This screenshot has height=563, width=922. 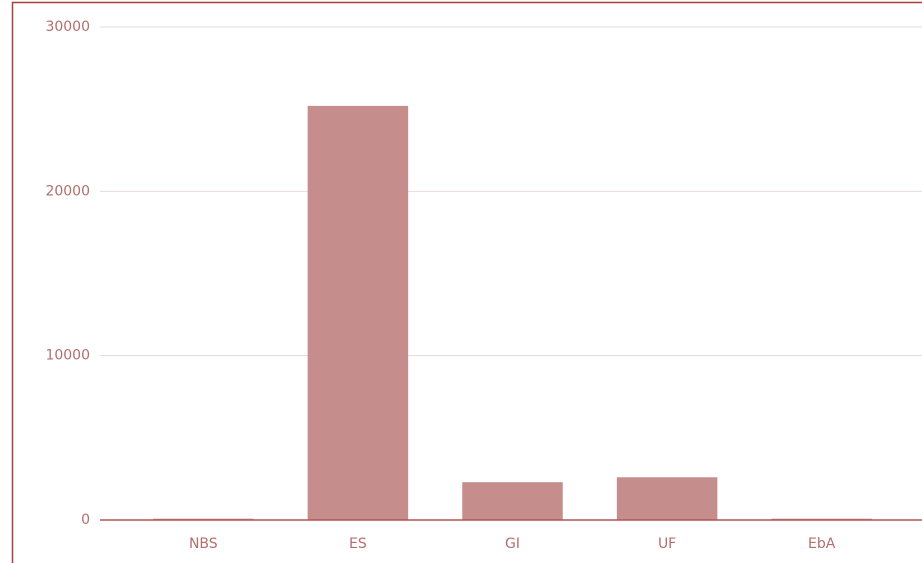 What do you see at coordinates (67, 356) in the screenshot?
I see `y-tick-label: 10000` at bounding box center [67, 356].